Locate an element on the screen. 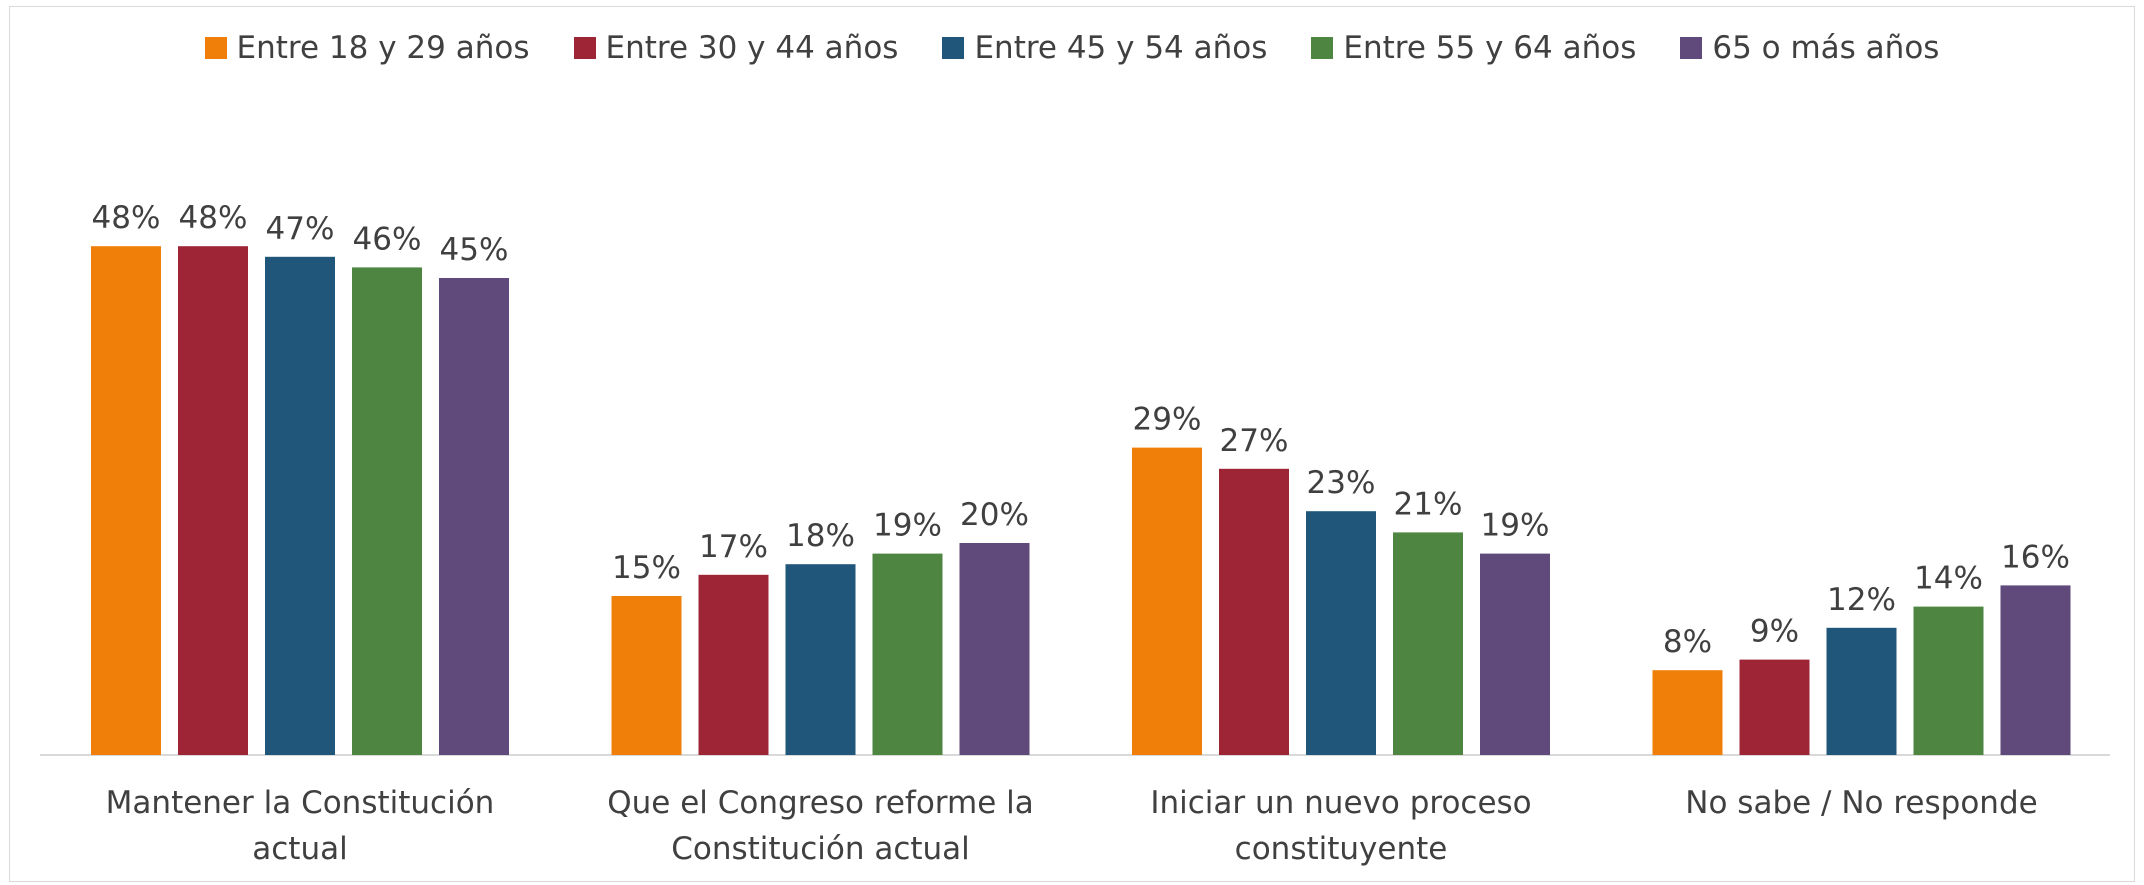 The height and width of the screenshot is (885, 2144). legend-item: Entre 55 y 64 años is located at coordinates (1473, 48).